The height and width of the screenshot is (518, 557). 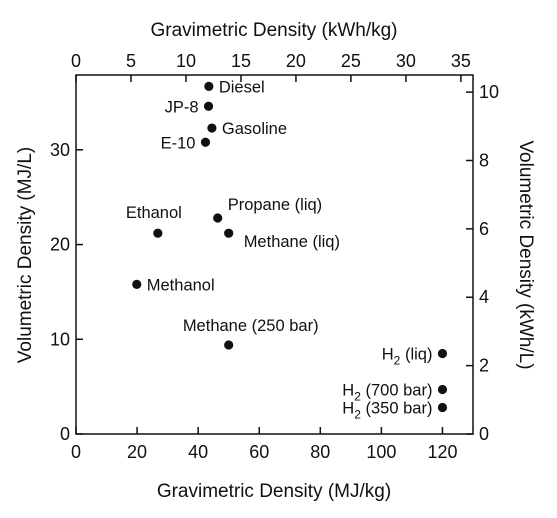 What do you see at coordinates (65, 434) in the screenshot?
I see `left-tick-label: 0` at bounding box center [65, 434].